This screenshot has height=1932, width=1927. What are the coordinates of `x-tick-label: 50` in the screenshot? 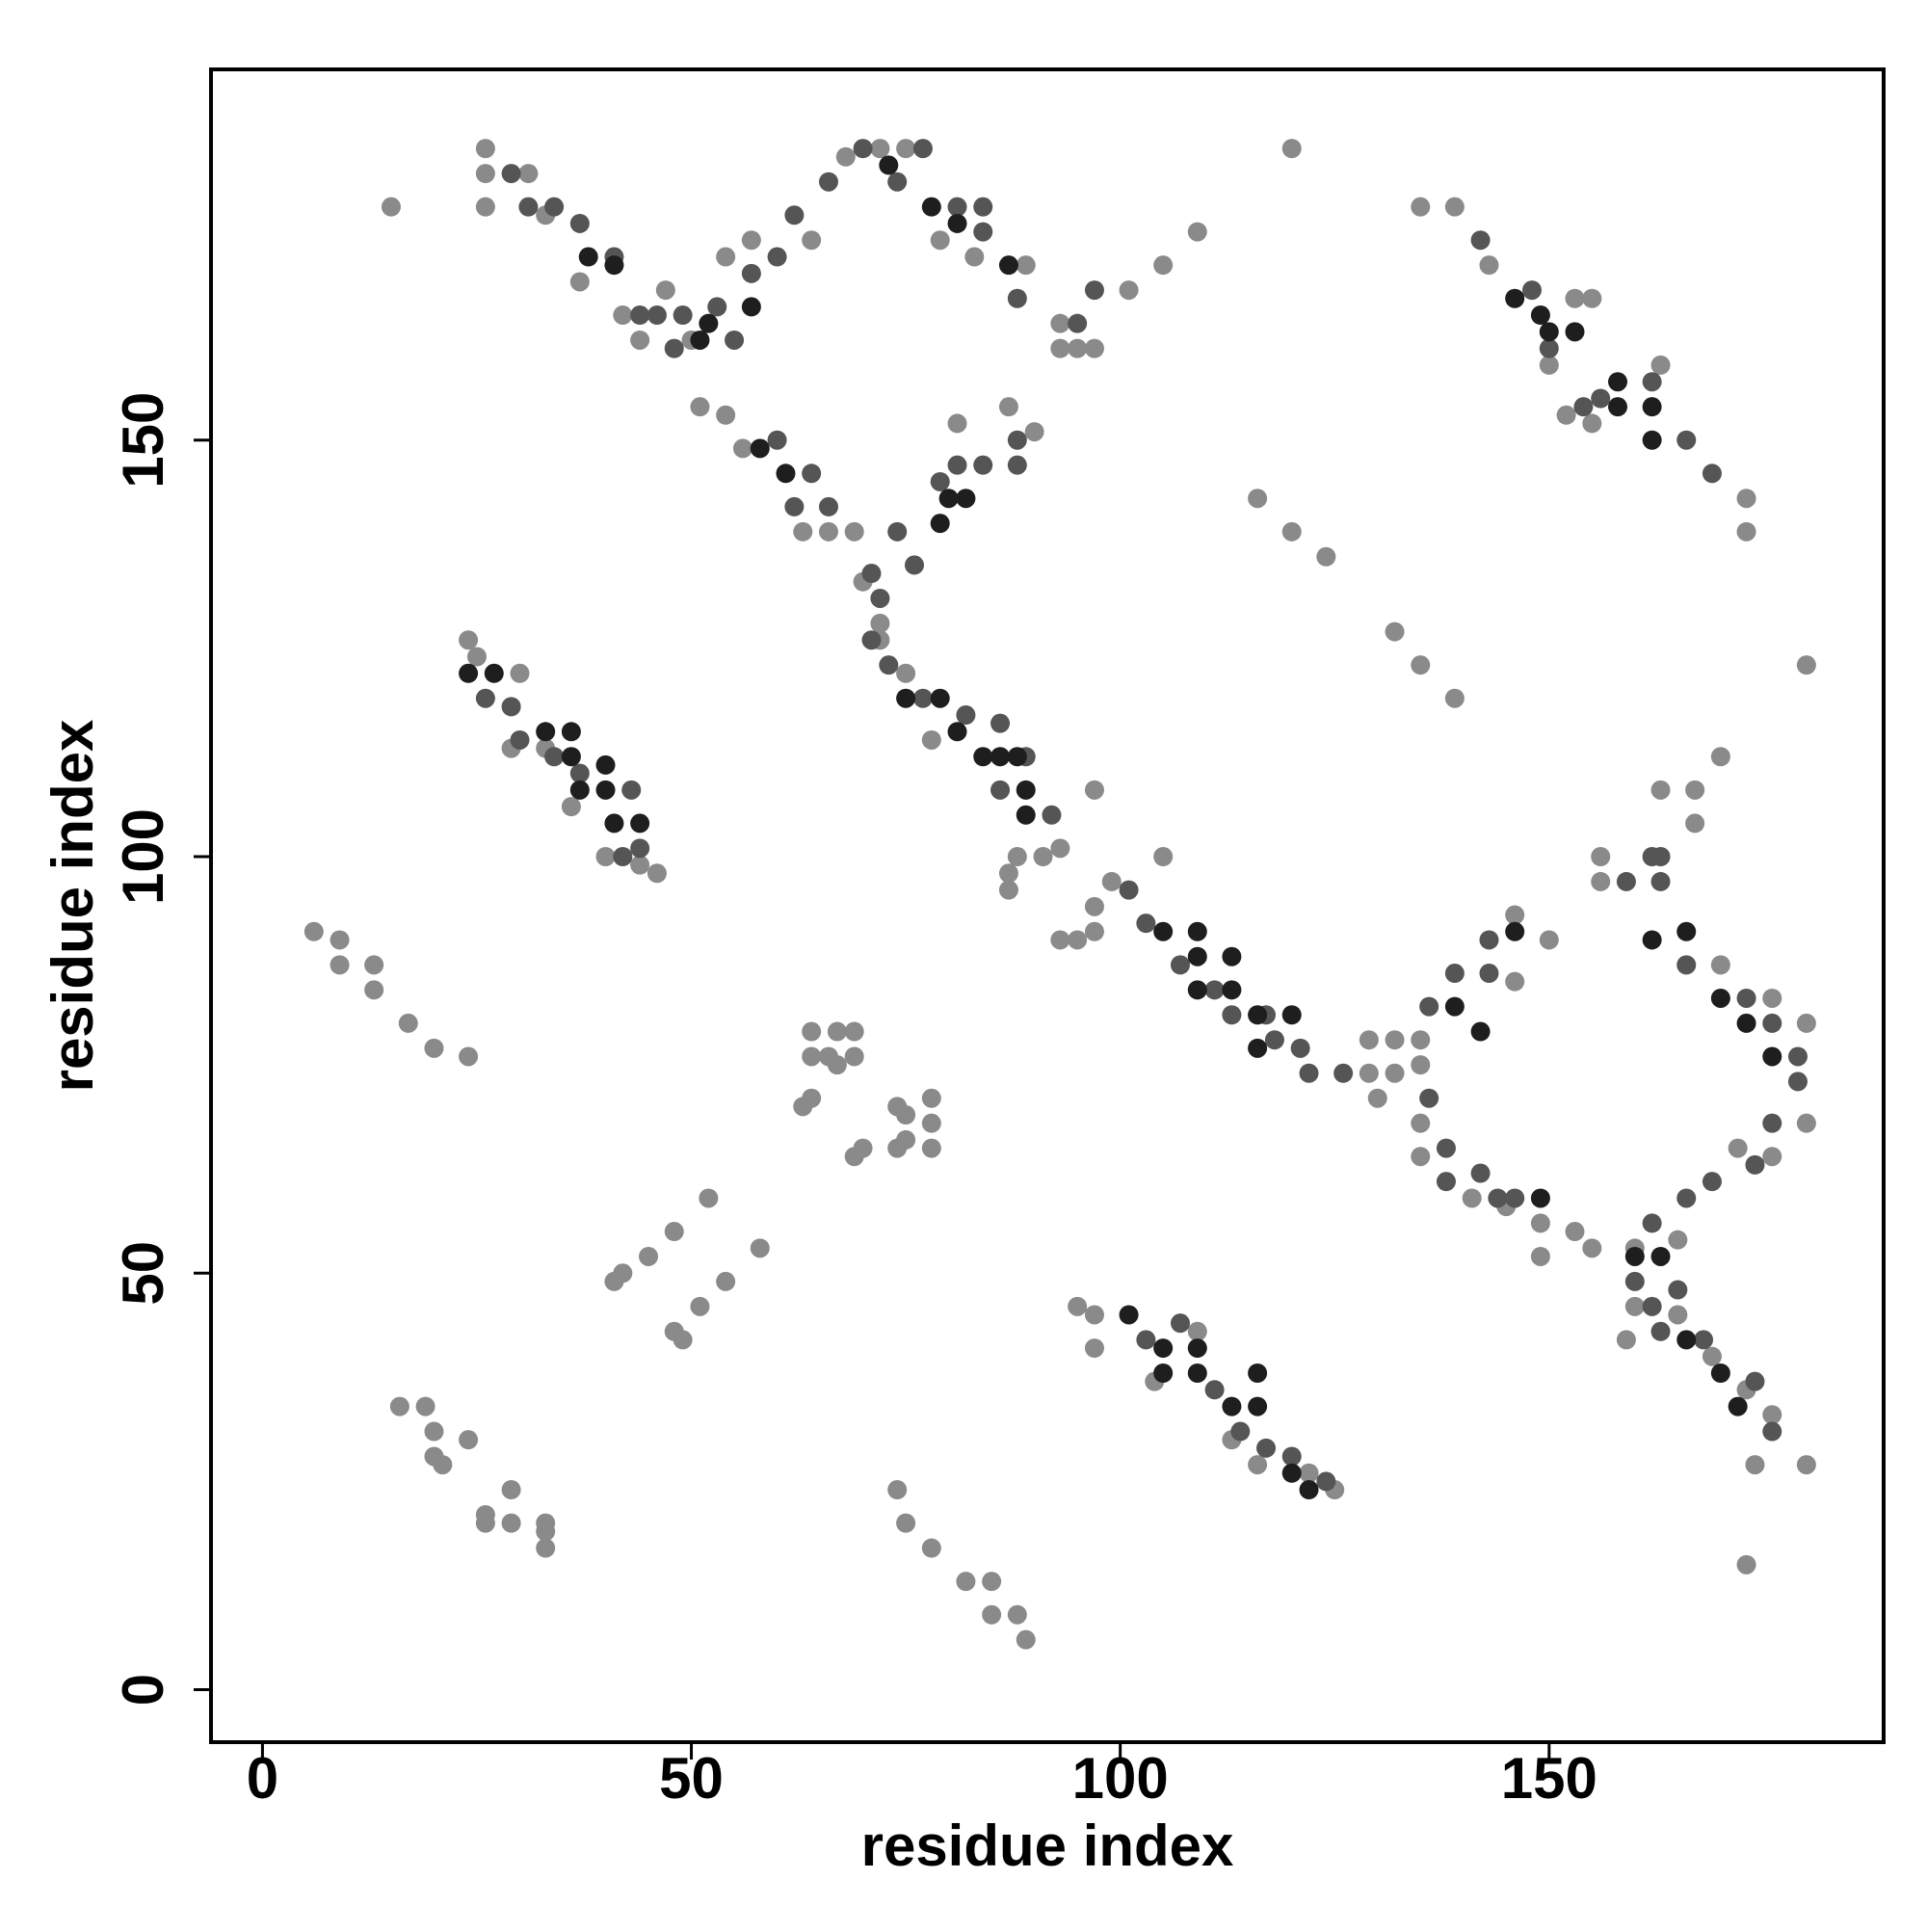 It's located at (691, 1778).